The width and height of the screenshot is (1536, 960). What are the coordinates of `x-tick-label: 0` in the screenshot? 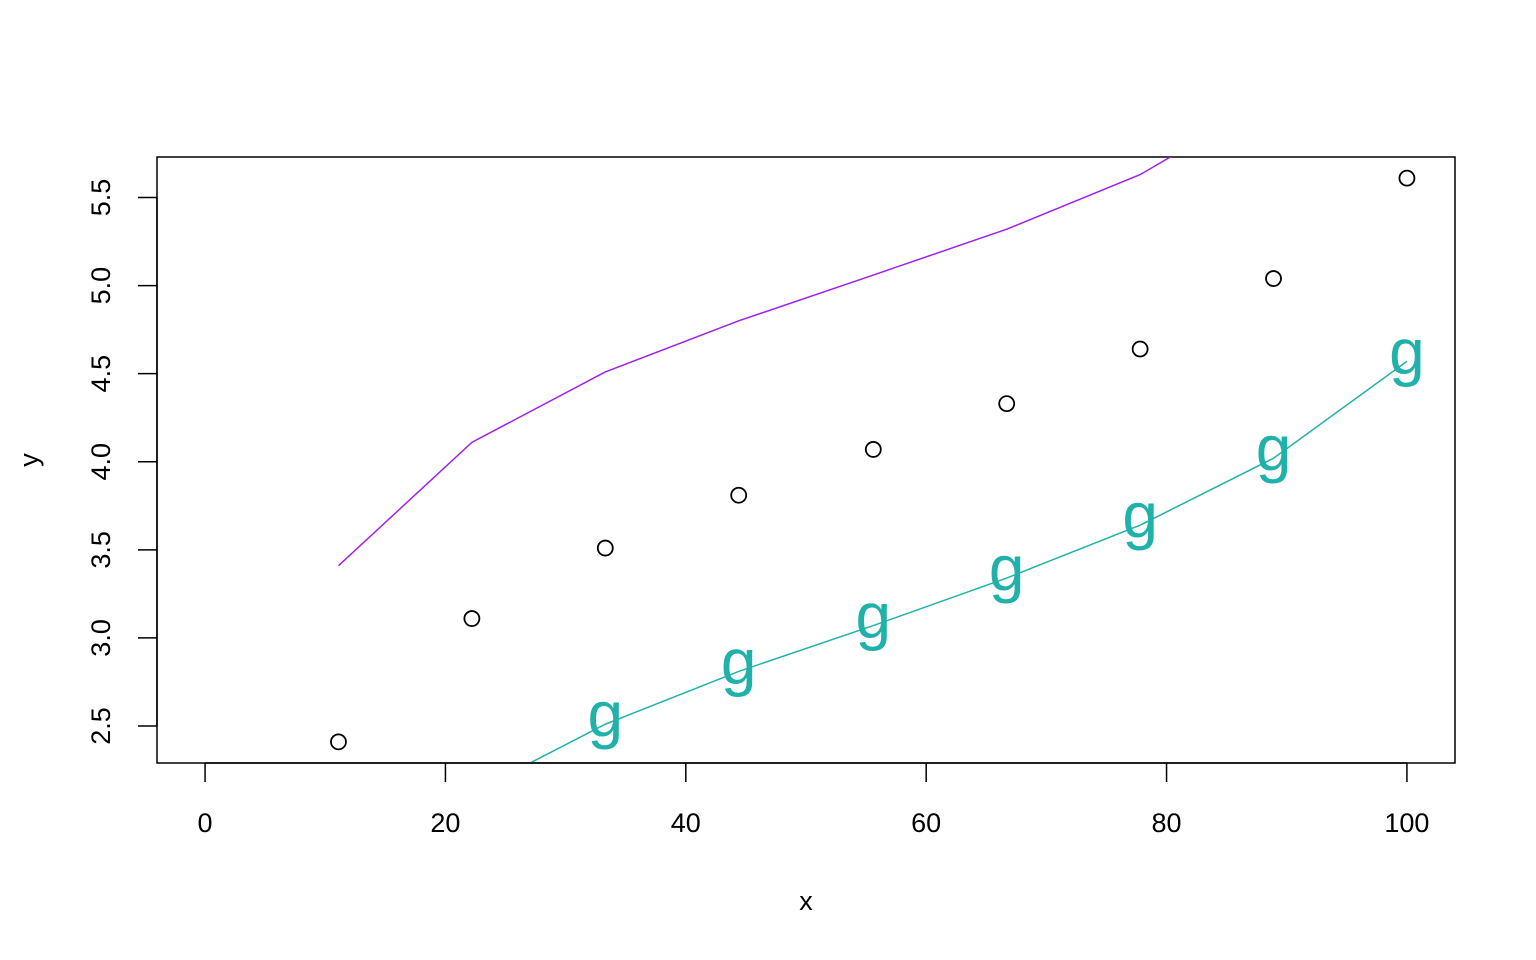 It's located at (205, 823).